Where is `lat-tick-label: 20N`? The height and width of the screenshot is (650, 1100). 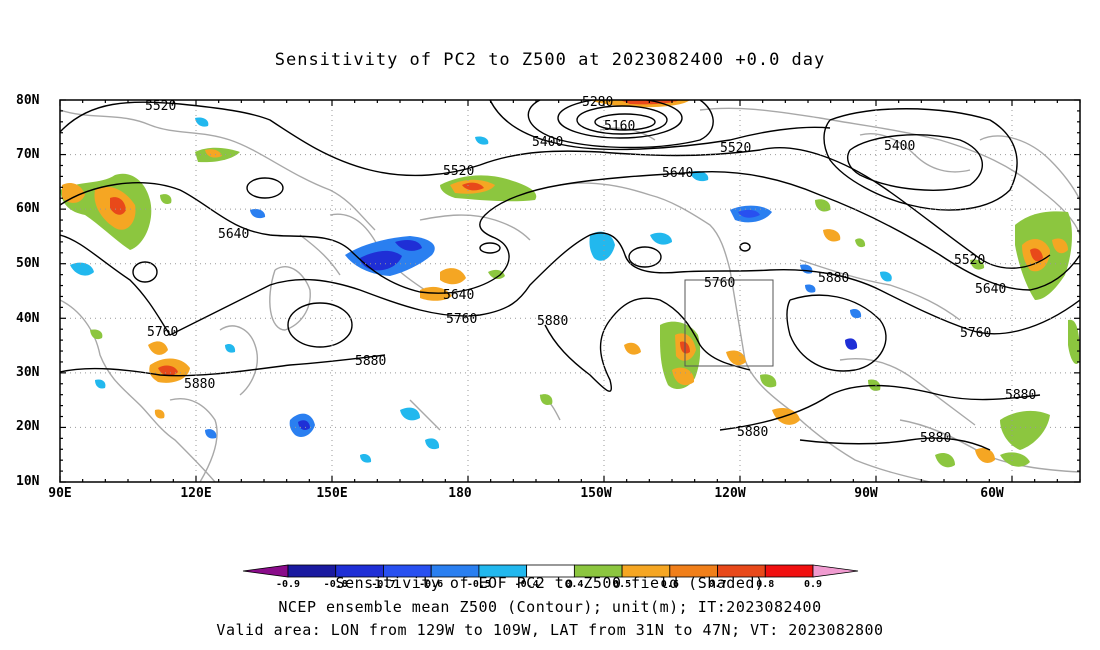 lat-tick-label: 20N is located at coordinates (28, 426).